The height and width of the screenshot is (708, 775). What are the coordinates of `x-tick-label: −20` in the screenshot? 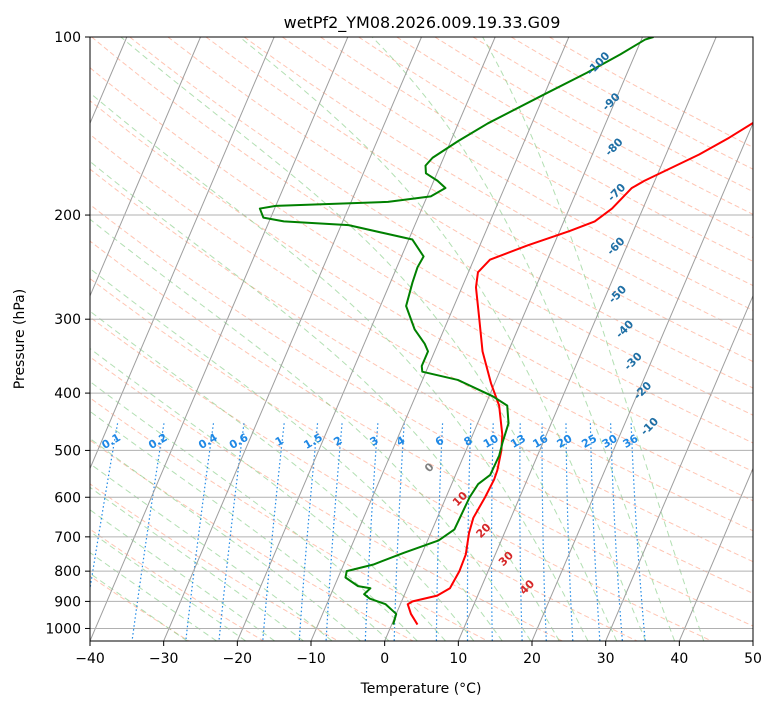 It's located at (238, 659).